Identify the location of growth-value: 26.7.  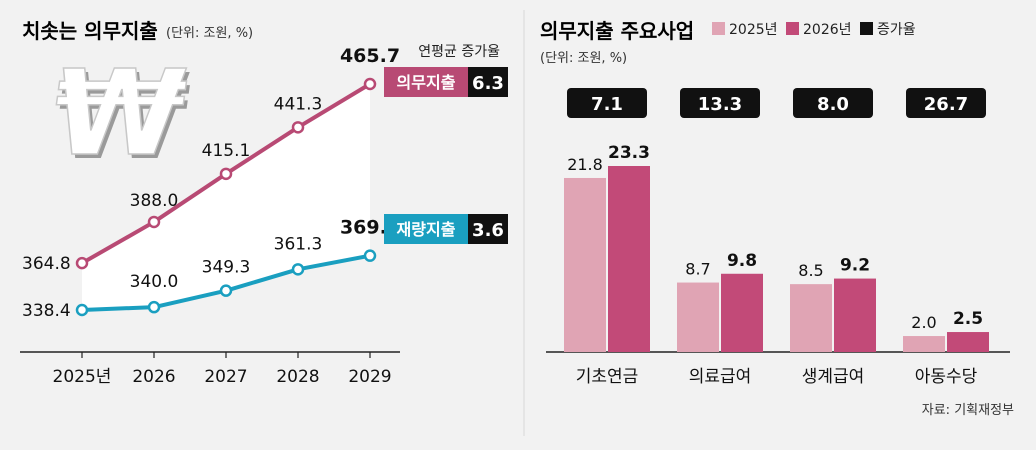
(946, 104).